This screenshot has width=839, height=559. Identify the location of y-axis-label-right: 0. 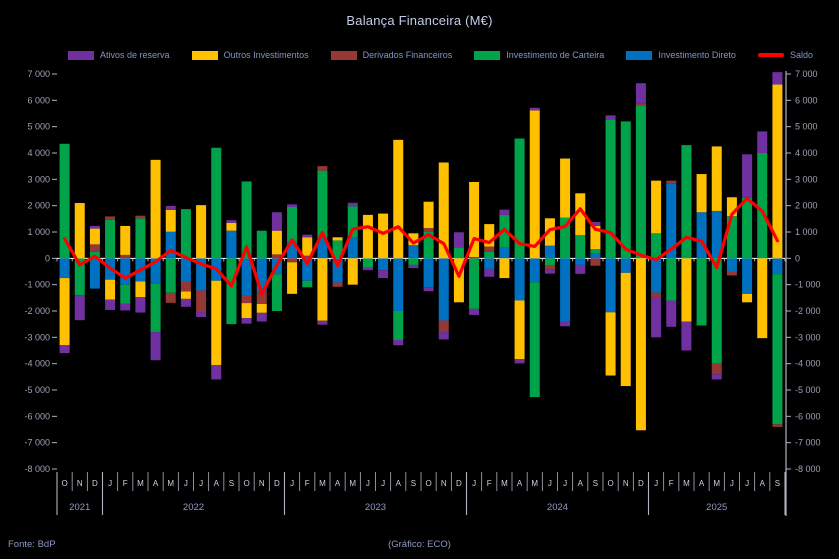
(797, 258).